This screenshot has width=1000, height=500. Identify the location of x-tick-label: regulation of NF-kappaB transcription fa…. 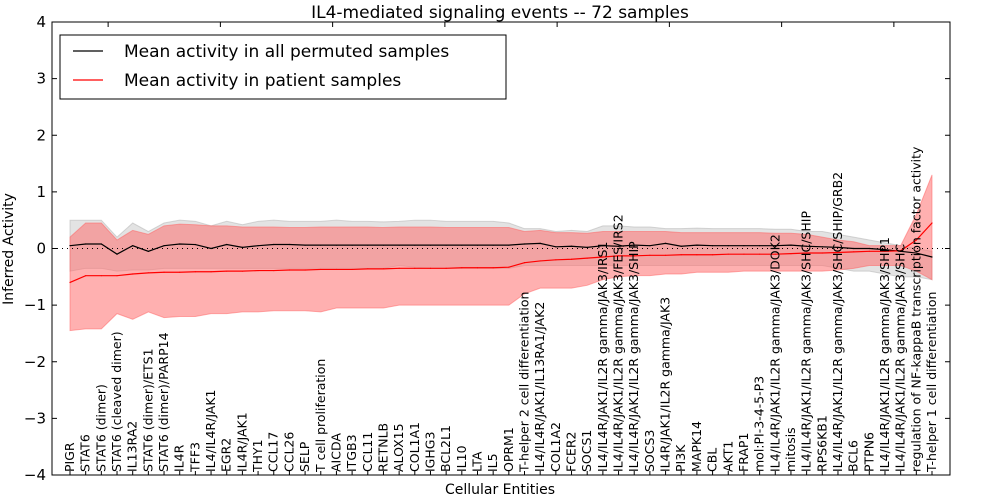
(915, 309).